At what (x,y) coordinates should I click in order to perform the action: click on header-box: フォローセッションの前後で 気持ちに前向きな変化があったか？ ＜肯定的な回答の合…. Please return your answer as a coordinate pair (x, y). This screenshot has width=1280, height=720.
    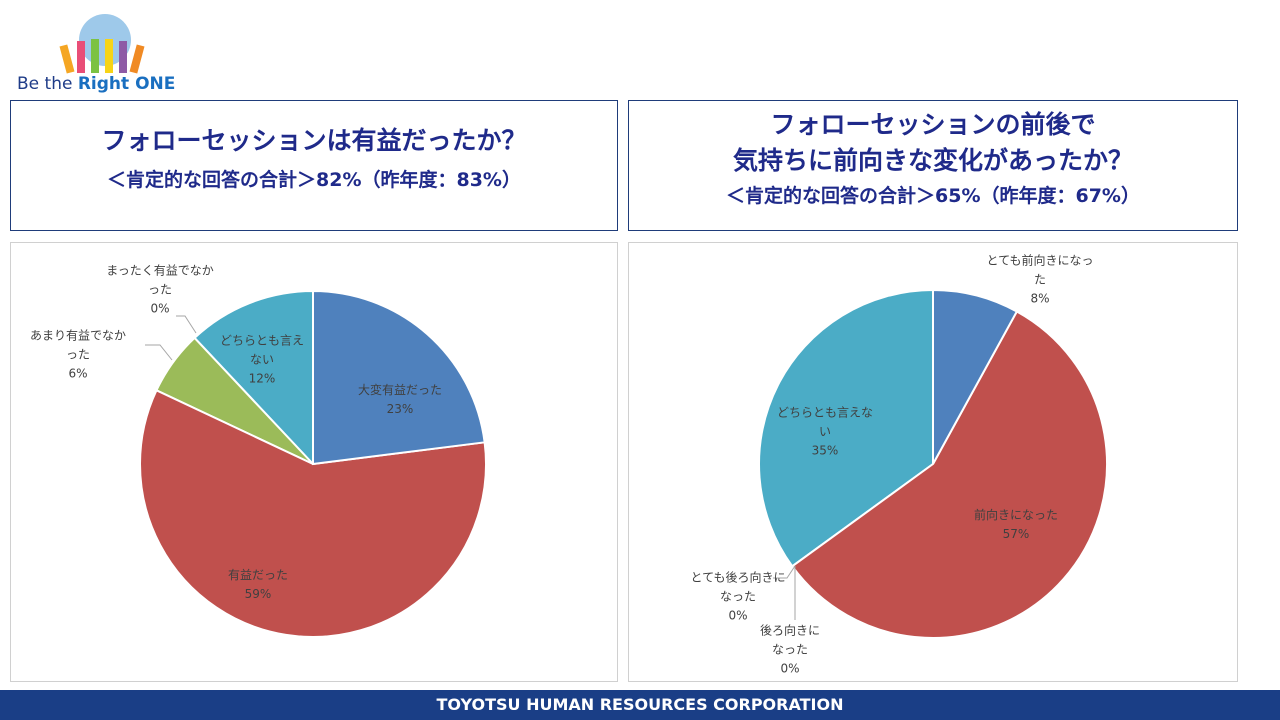
    Looking at the image, I should click on (933, 165).